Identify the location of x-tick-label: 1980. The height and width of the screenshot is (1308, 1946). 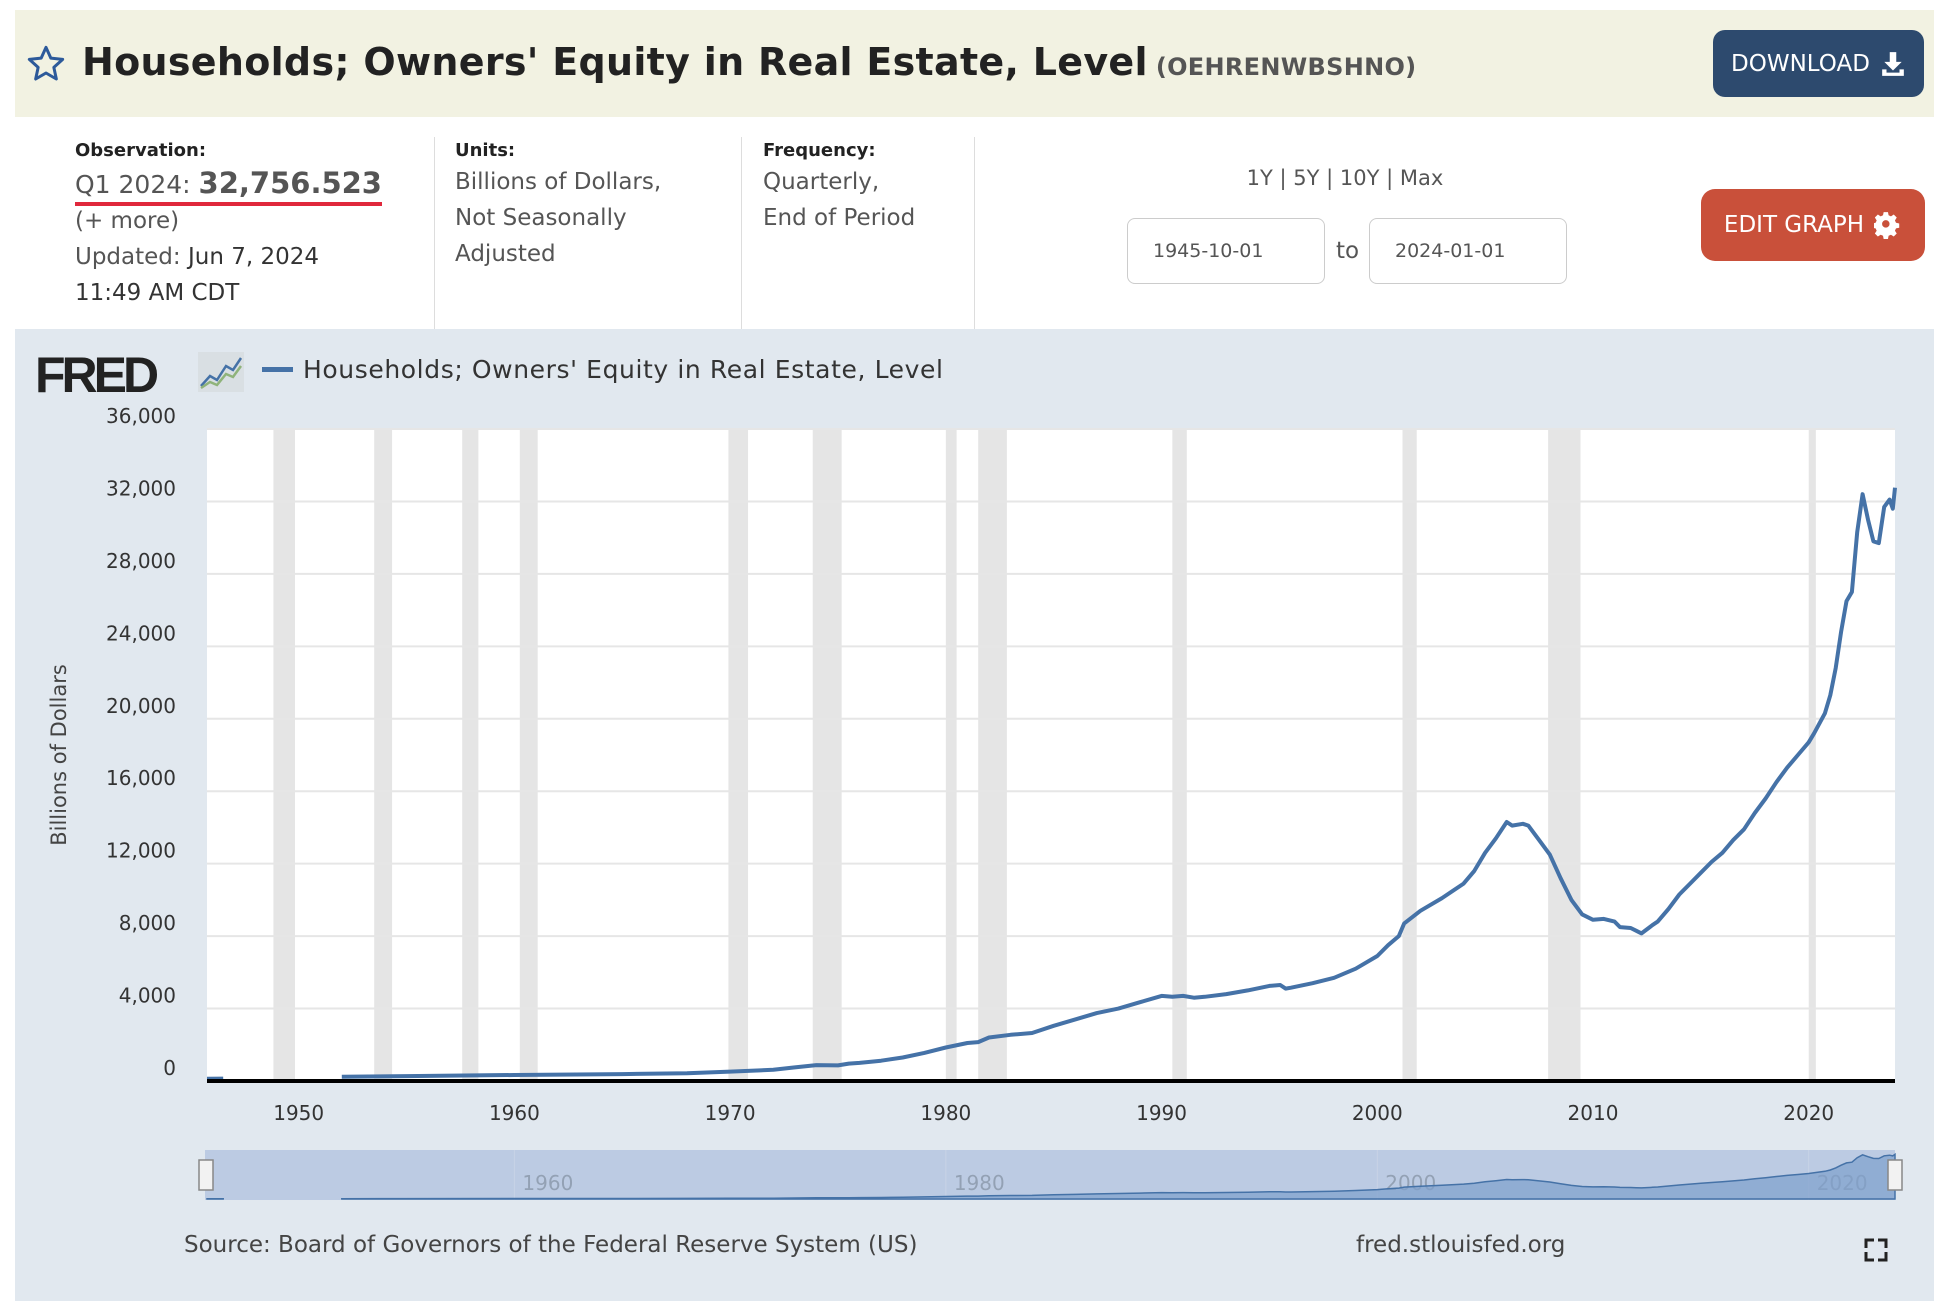
(945, 1113).